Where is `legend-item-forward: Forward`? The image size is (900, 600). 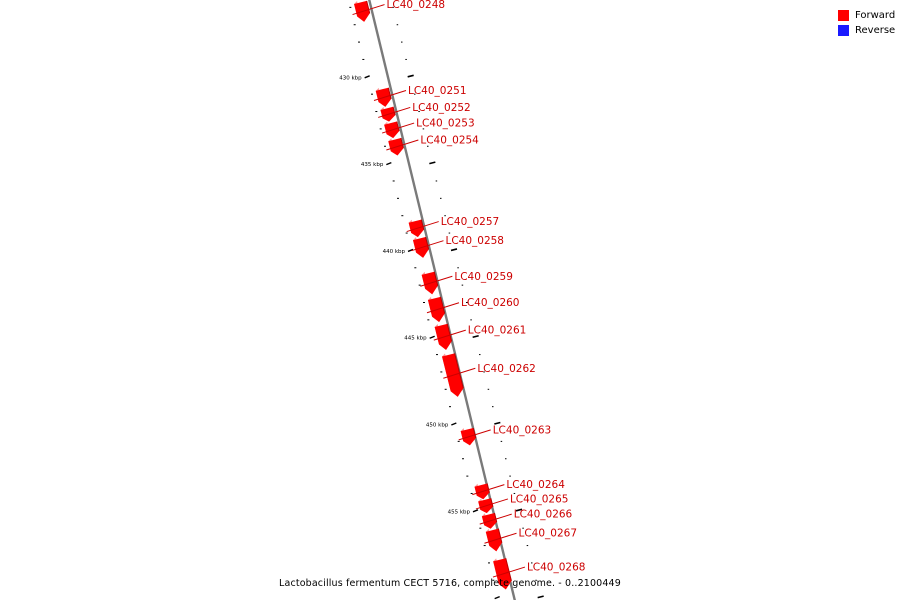
legend-item-forward: Forward is located at coordinates (866, 15).